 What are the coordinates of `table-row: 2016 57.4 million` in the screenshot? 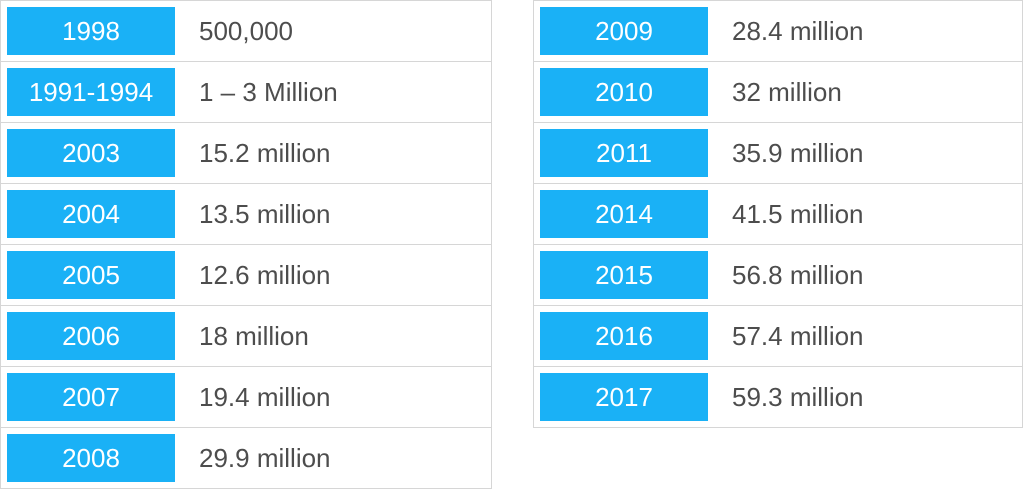 It's located at (778, 336).